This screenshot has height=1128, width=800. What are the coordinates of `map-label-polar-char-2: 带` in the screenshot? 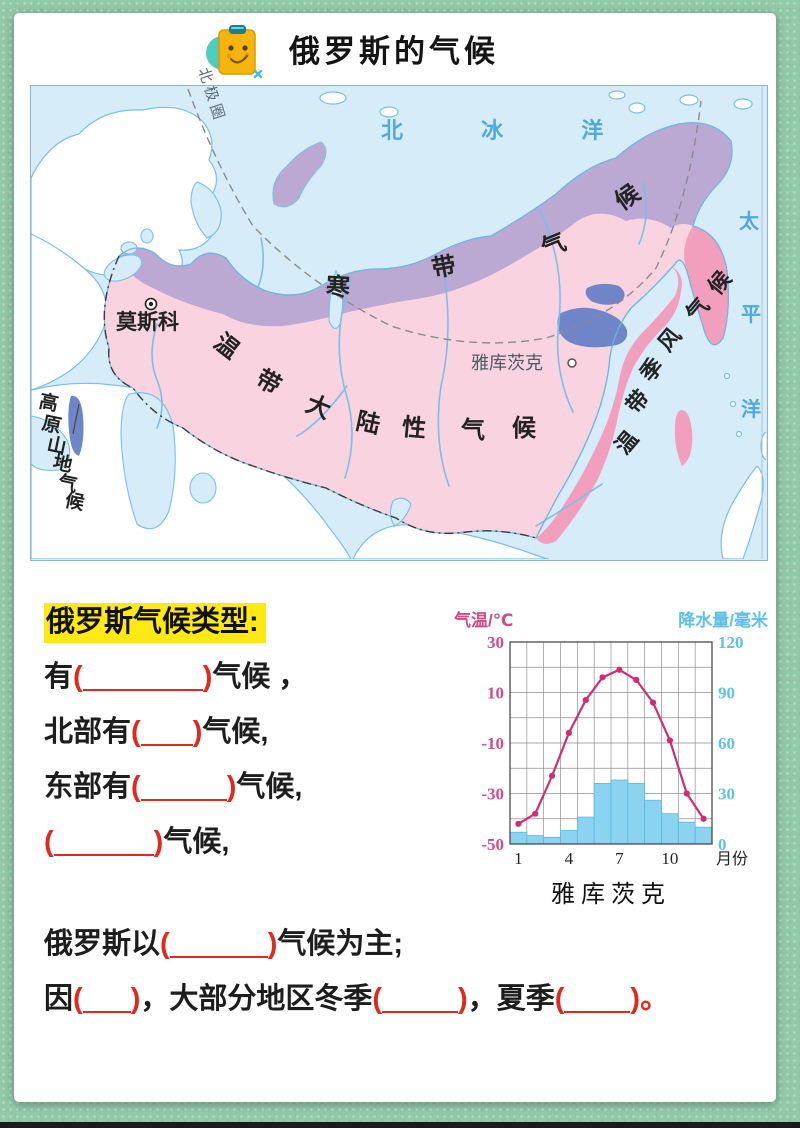 It's located at (444, 267).